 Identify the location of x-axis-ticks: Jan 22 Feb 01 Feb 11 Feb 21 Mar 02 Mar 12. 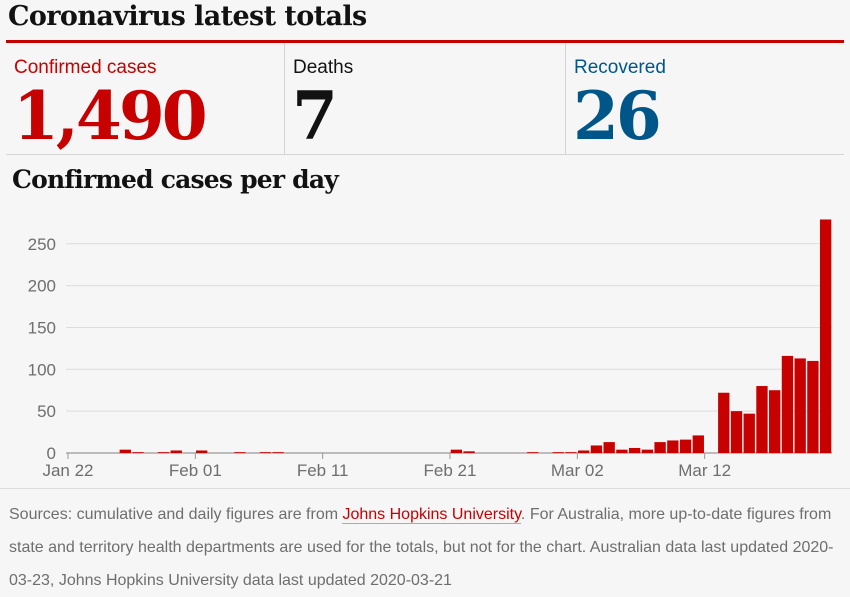
(386, 466).